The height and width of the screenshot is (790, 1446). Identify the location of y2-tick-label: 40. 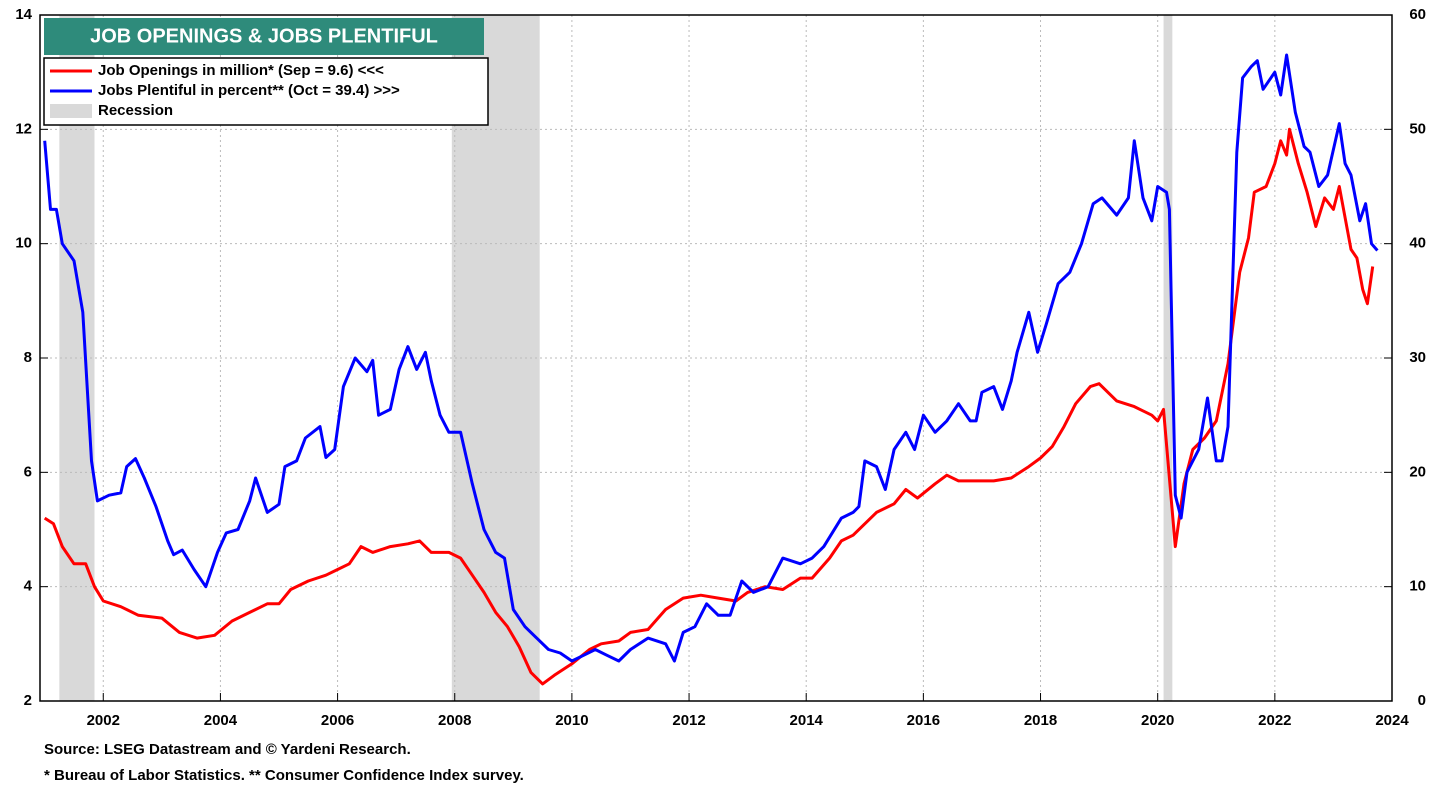
(1417, 243).